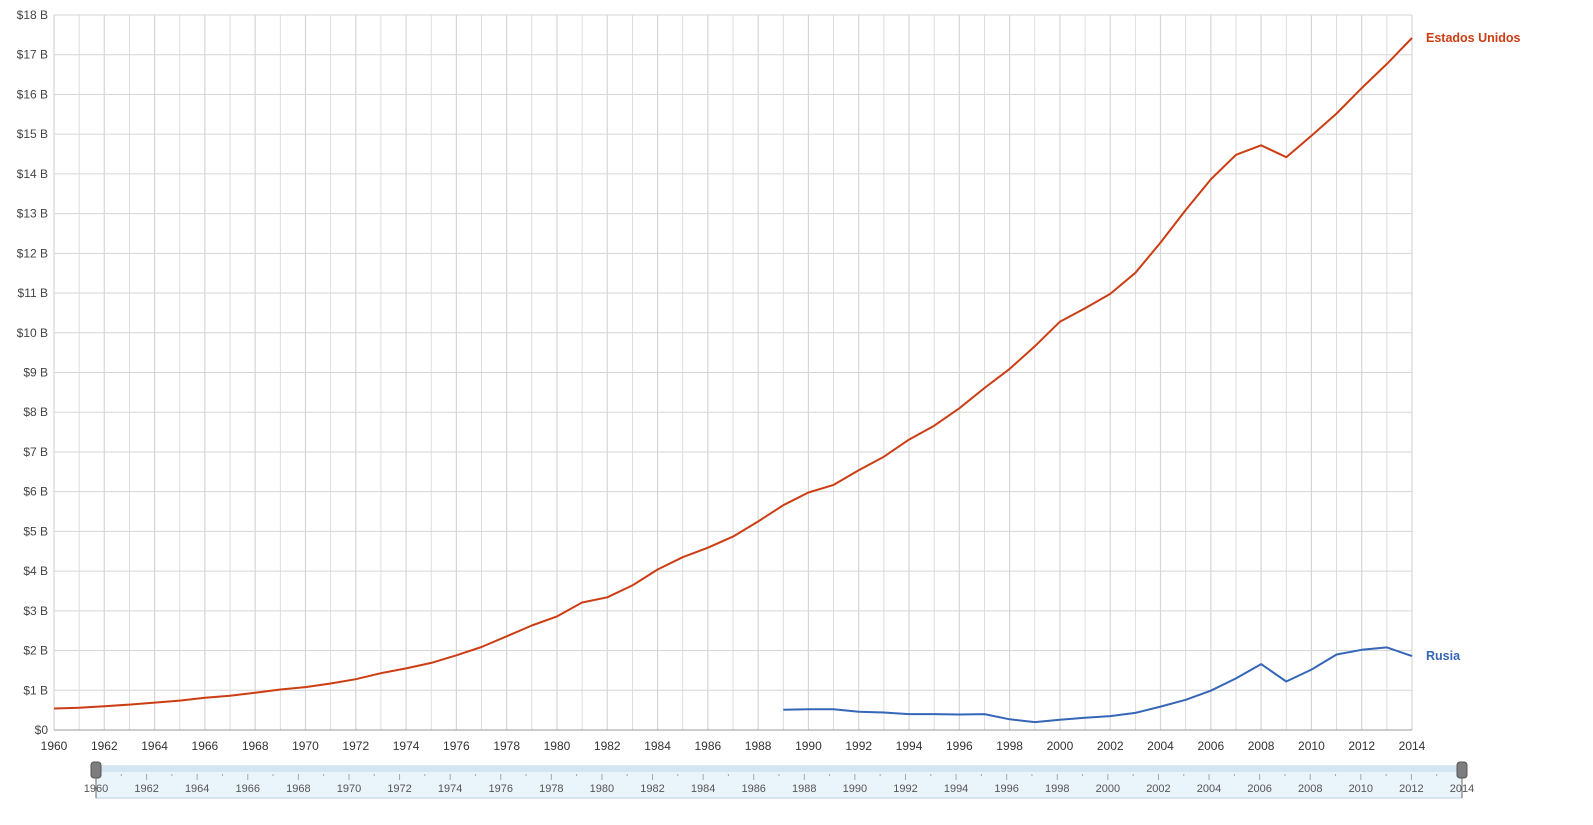 This screenshot has width=1593, height=825. I want to click on x-tick-label: 1982, so click(607, 746).